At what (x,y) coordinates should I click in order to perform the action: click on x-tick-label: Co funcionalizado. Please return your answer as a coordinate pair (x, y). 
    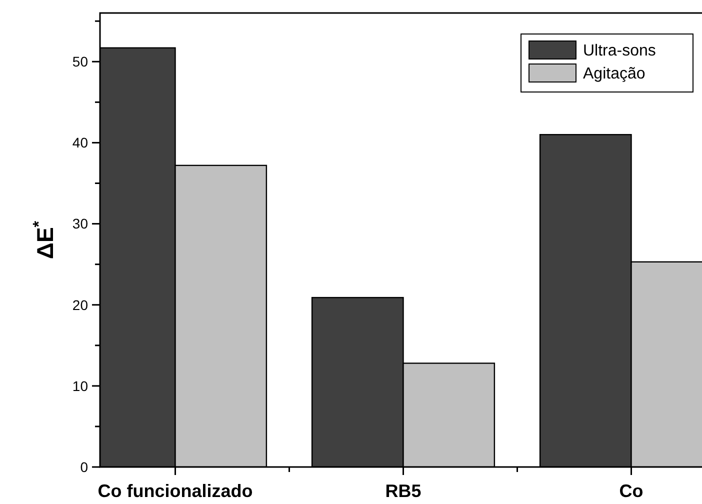
    Looking at the image, I should click on (175, 491).